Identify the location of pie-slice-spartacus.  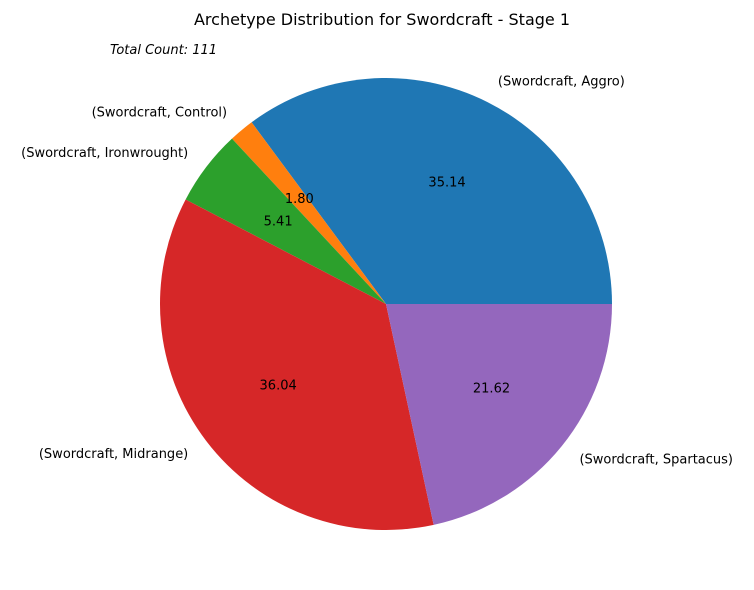
(499, 414).